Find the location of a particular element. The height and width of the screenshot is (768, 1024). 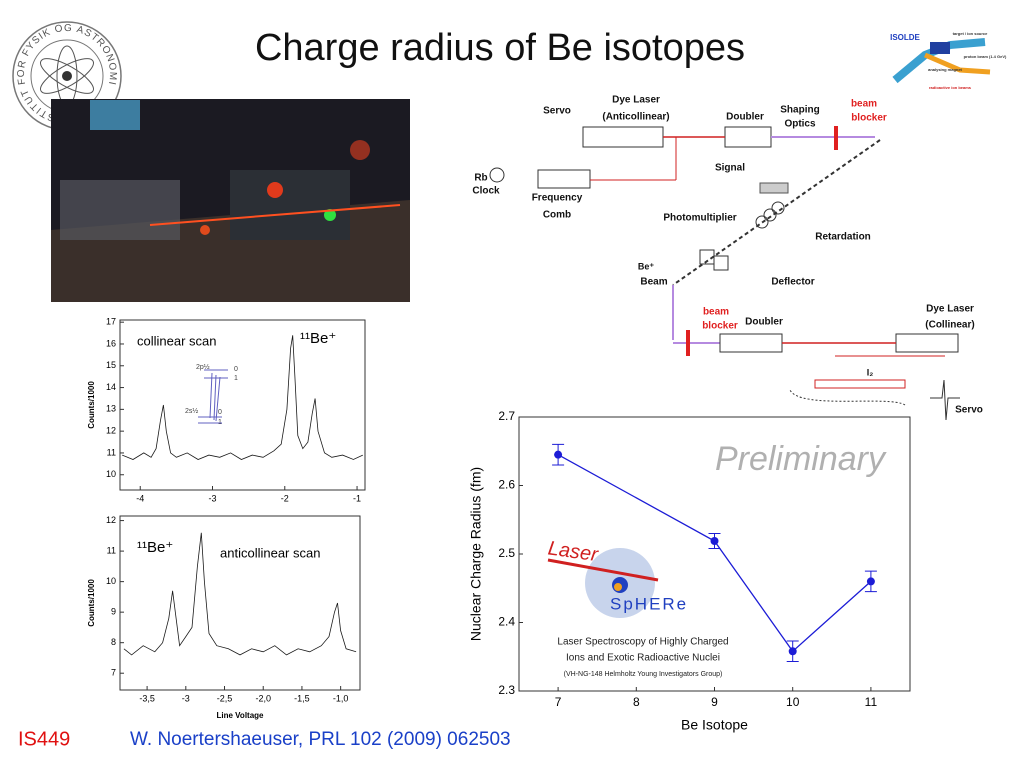

setup-label: (Collinear) is located at coordinates (949, 325).